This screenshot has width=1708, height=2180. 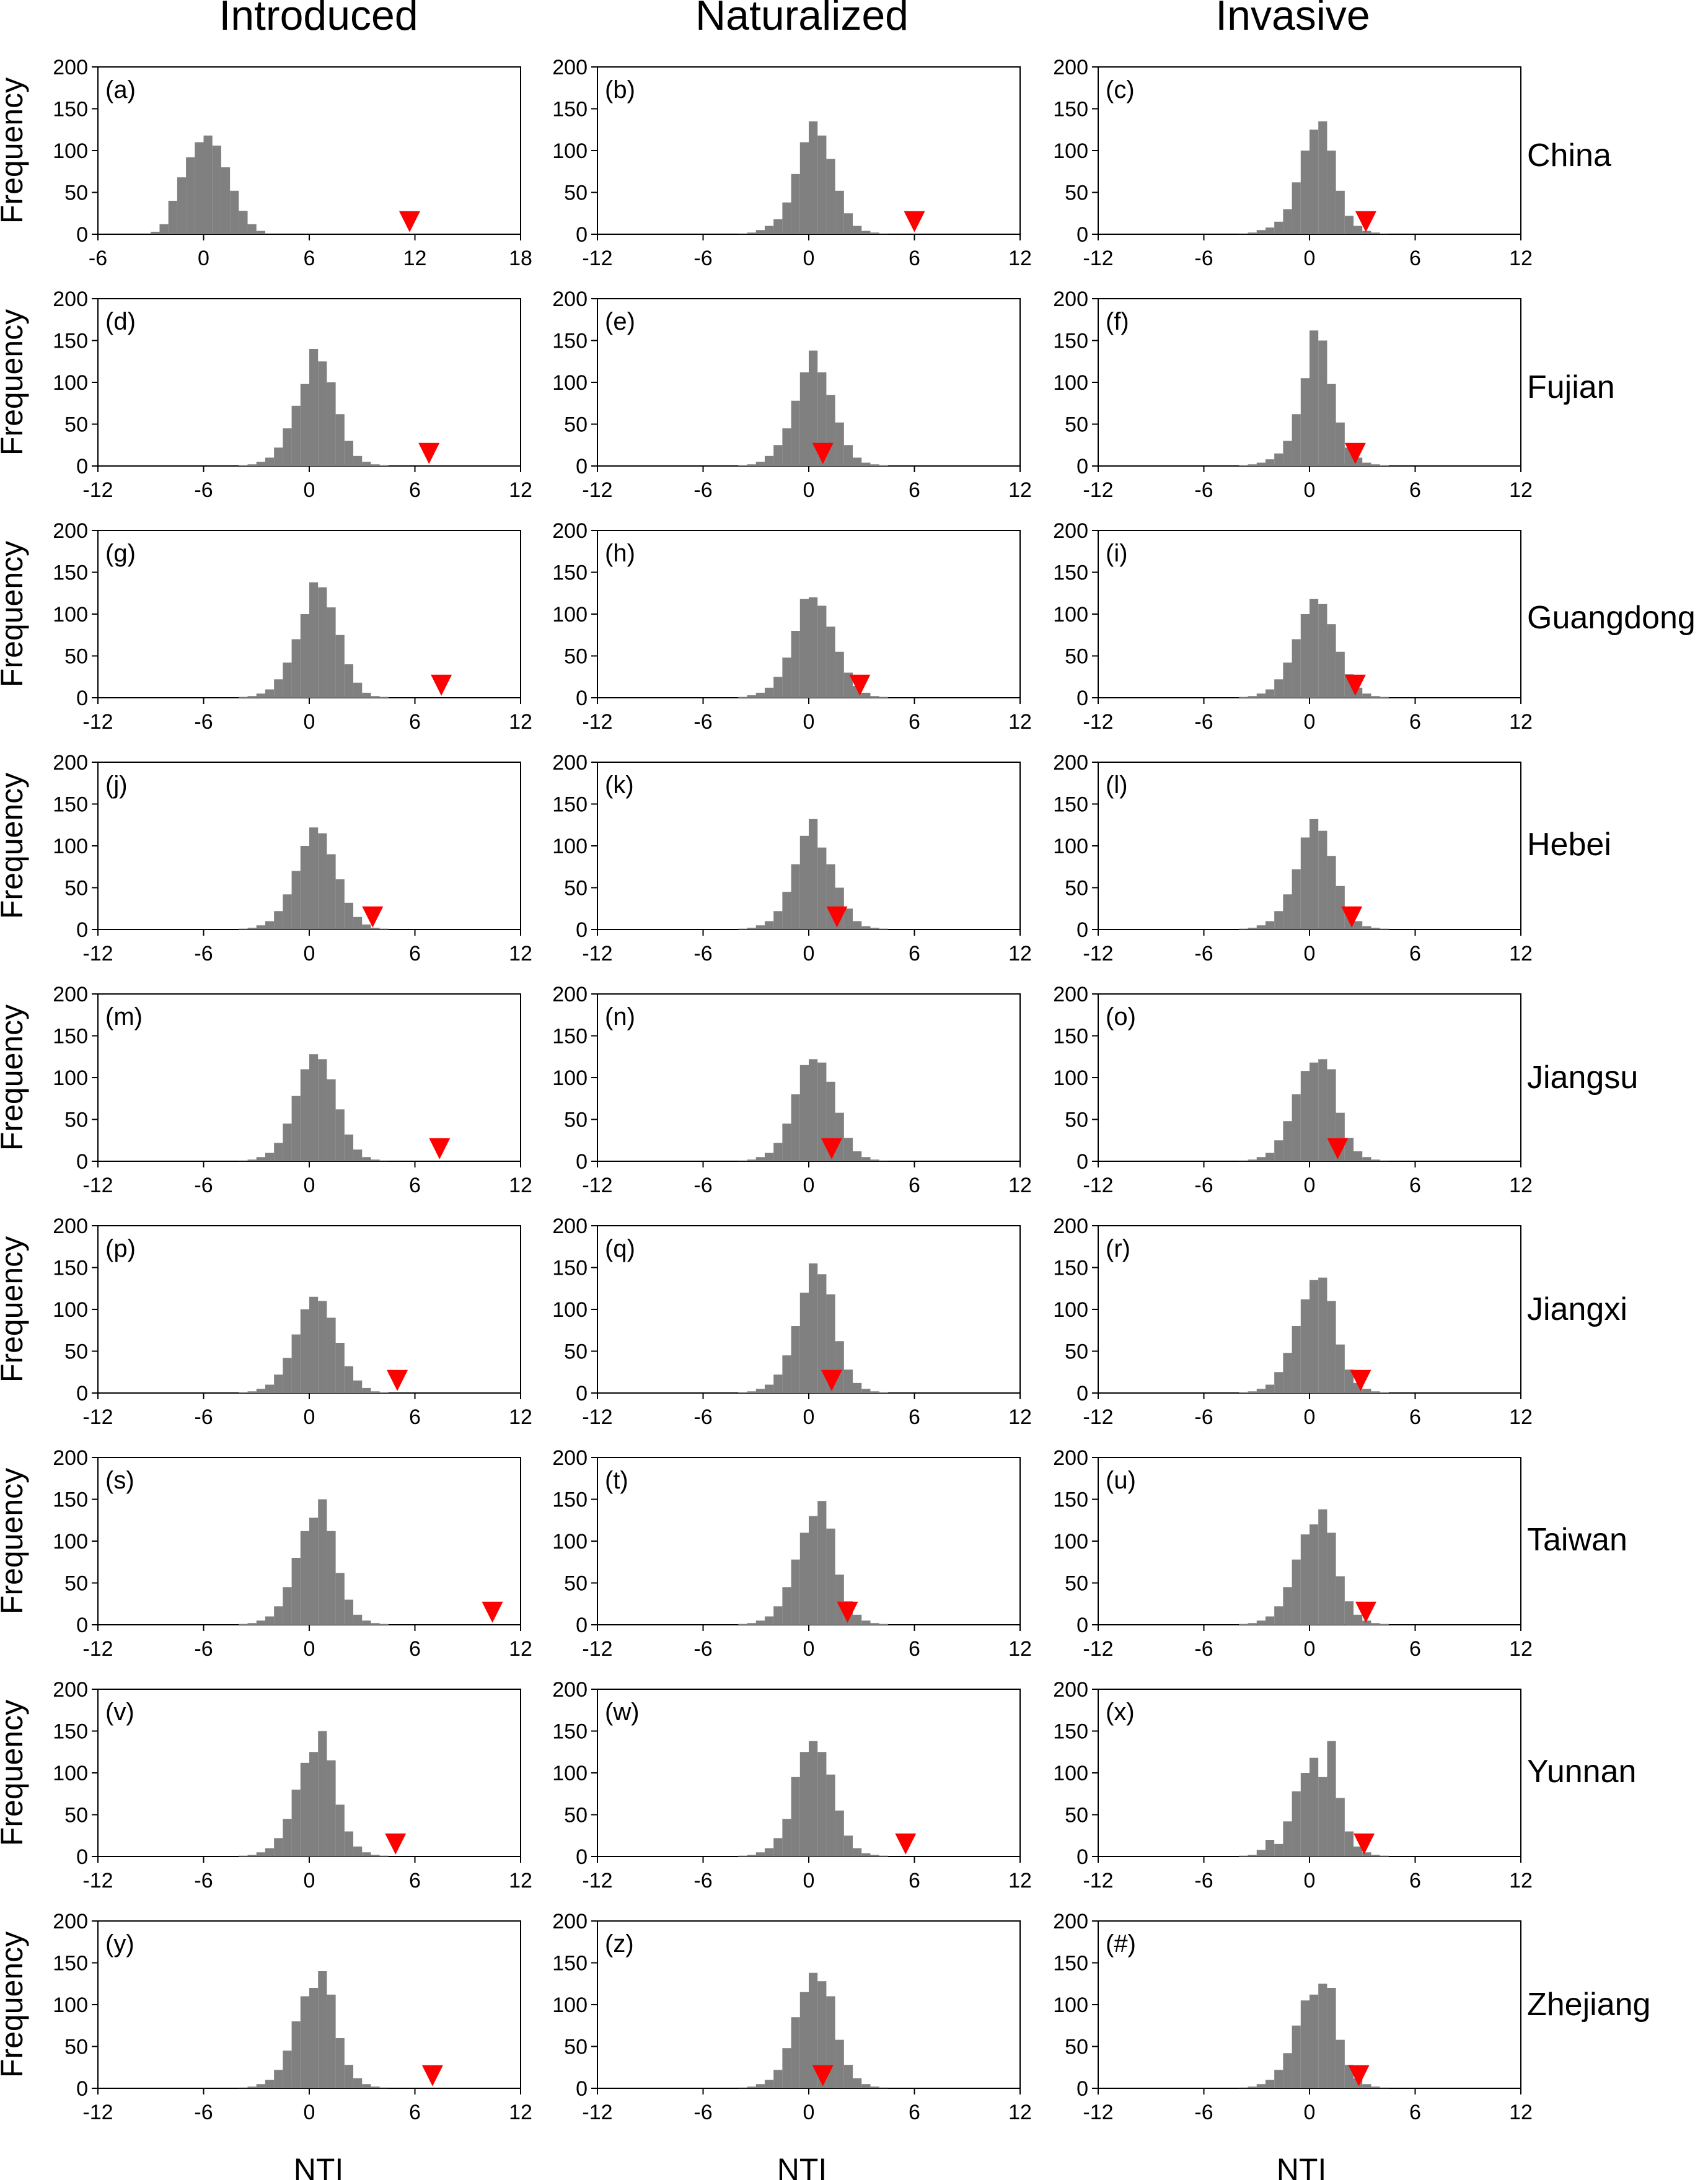 I want to click on column-title-invasive: Invasive, so click(x=1292, y=19).